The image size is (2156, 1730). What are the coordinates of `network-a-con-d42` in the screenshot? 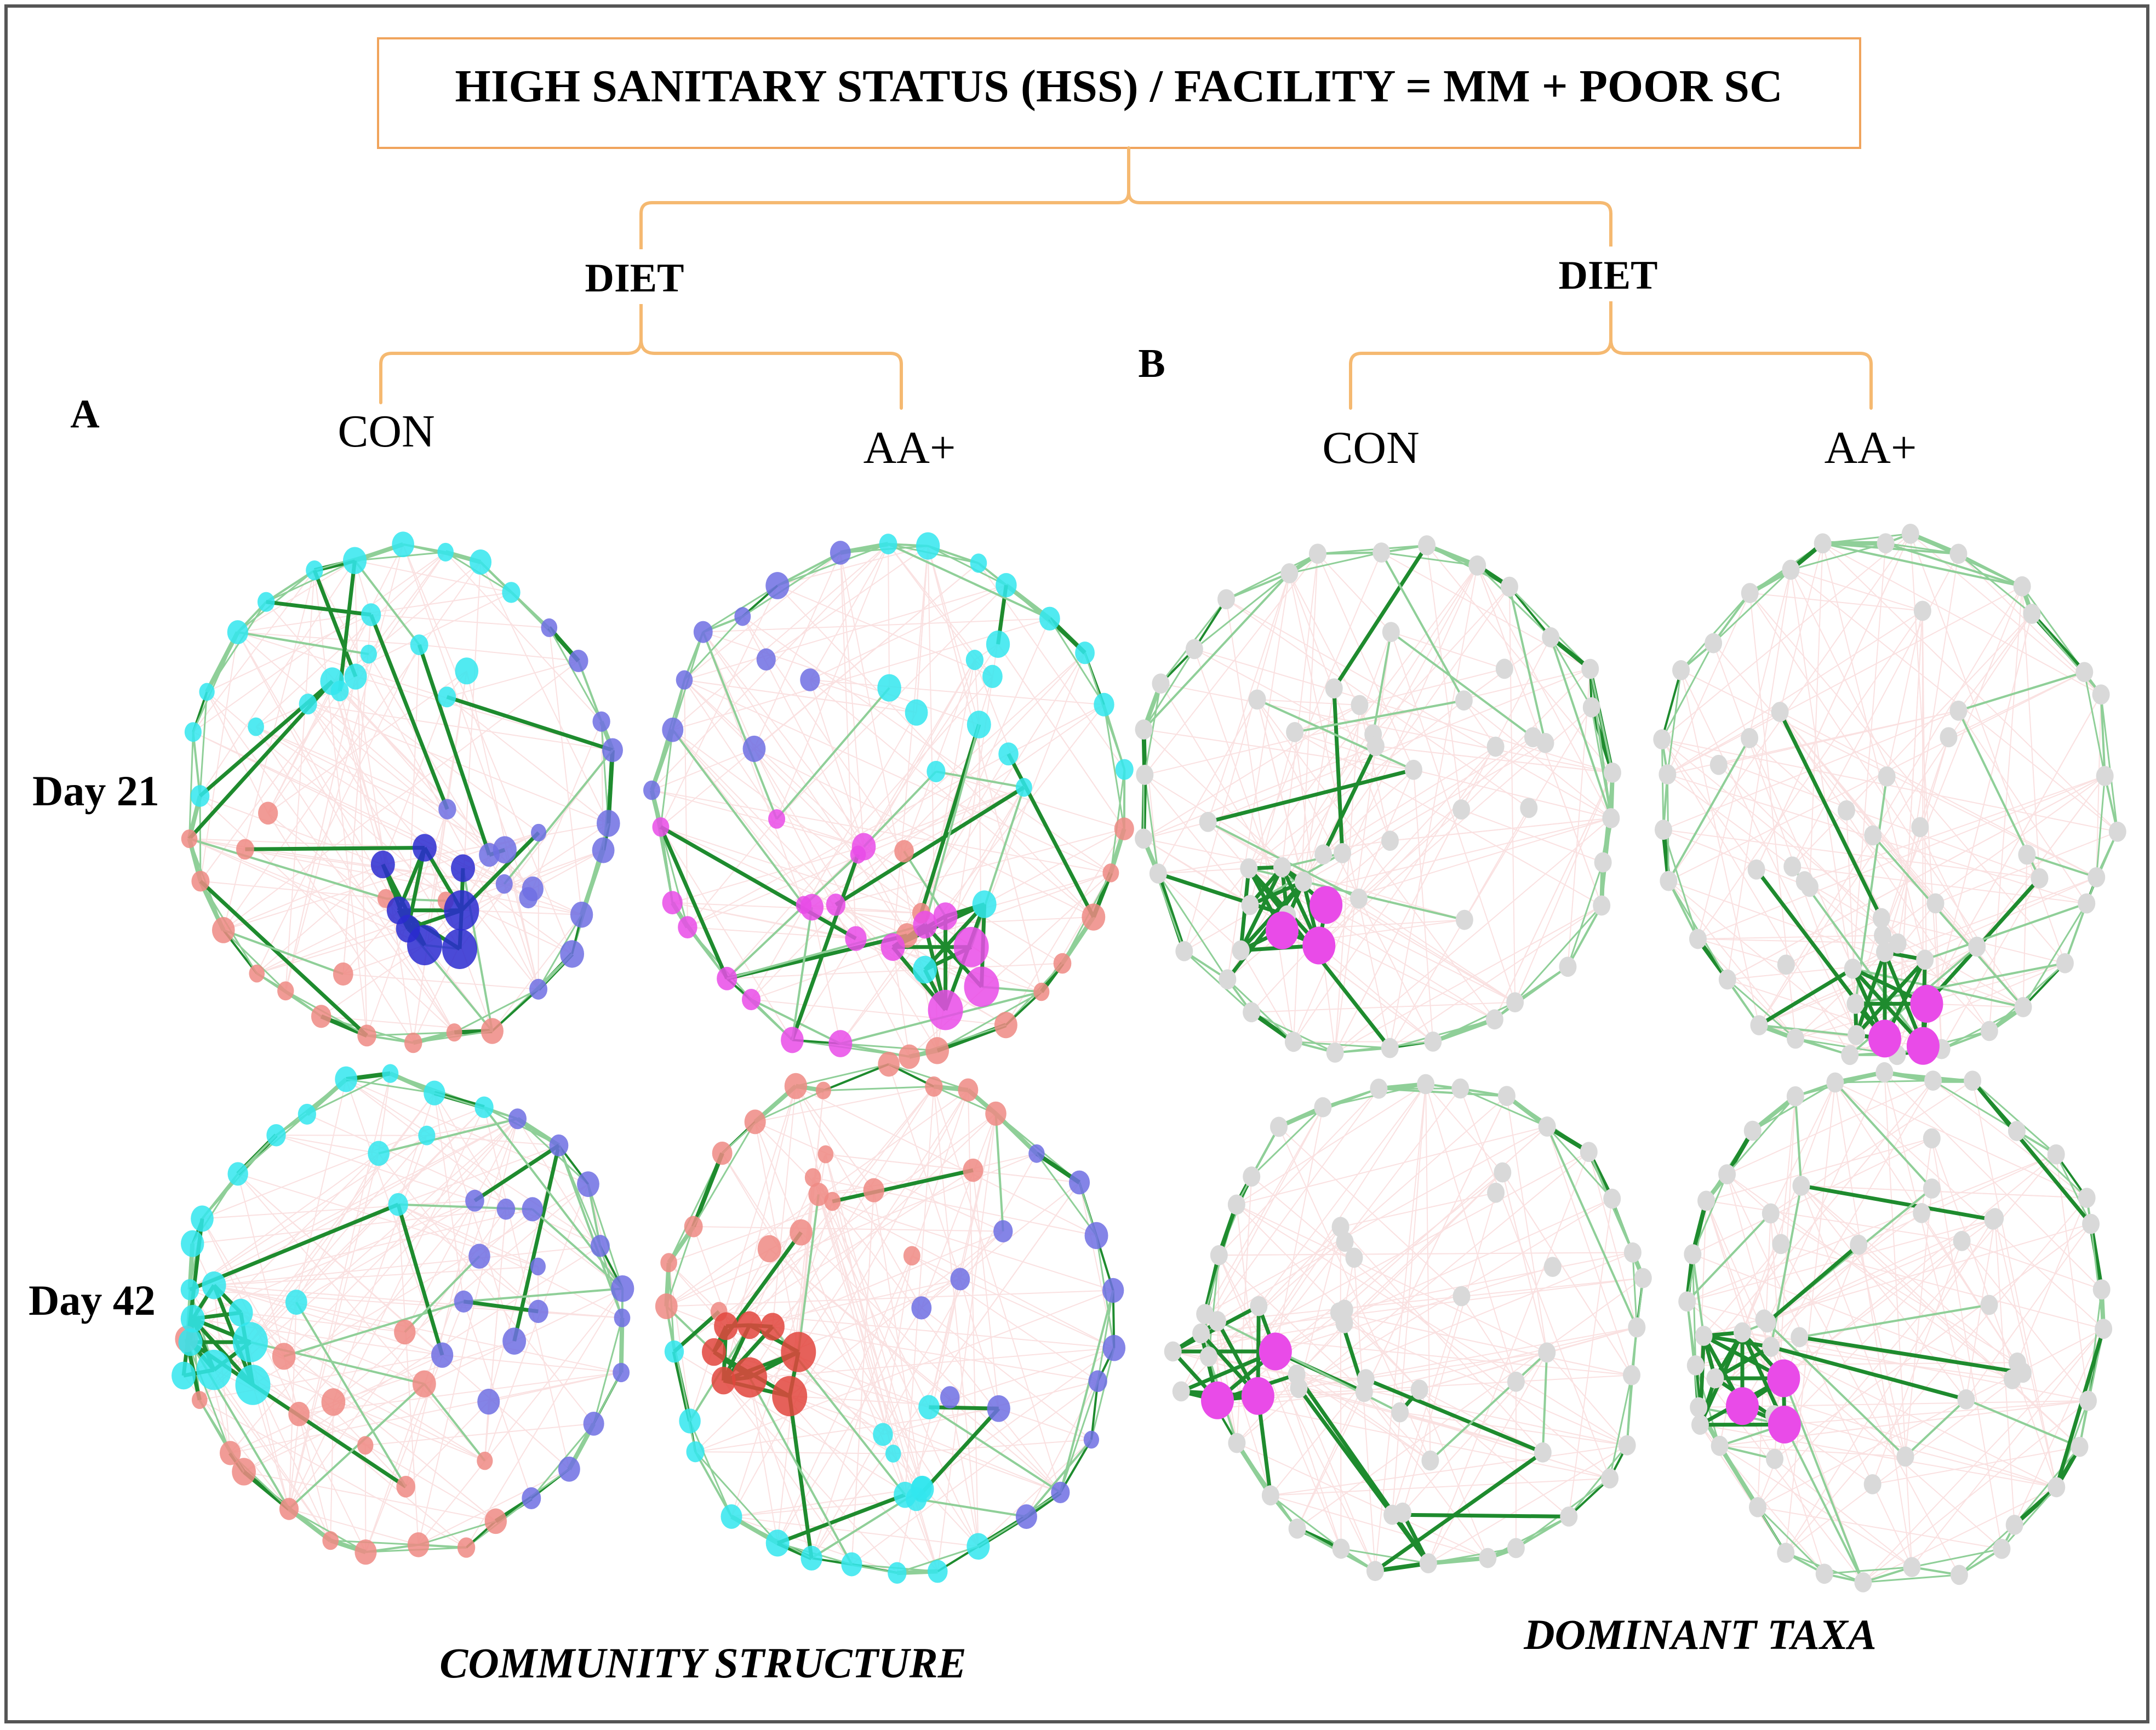 It's located at (402, 1315).